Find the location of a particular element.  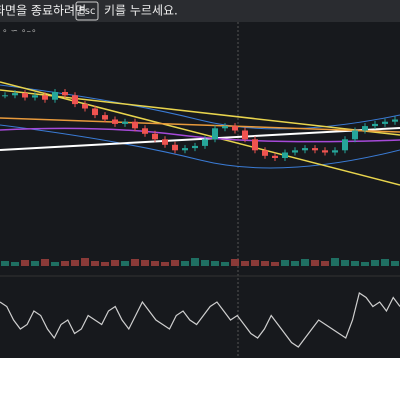

key-label: Esc is located at coordinates (86, 11).